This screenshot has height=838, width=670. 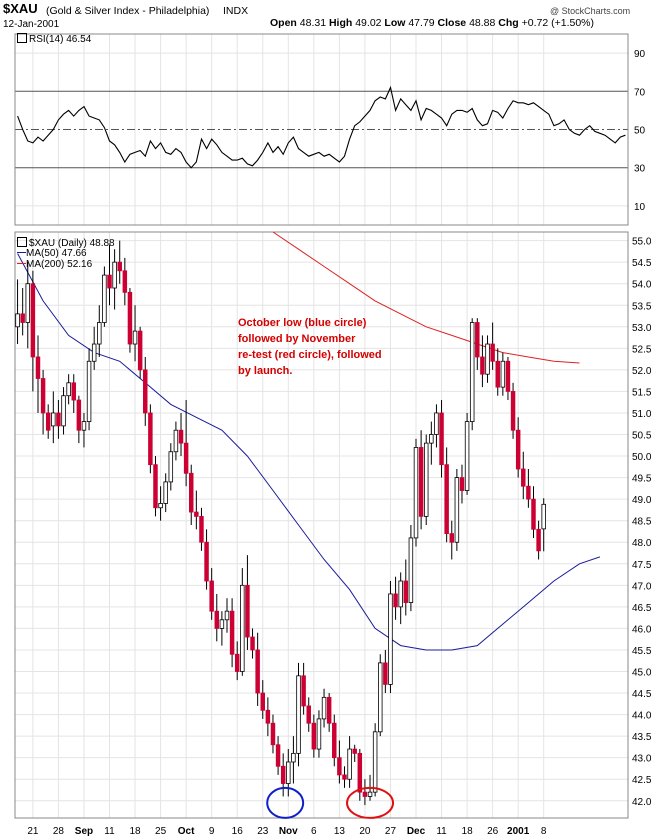 I want to click on low-value: 47.79, so click(x=421, y=23).